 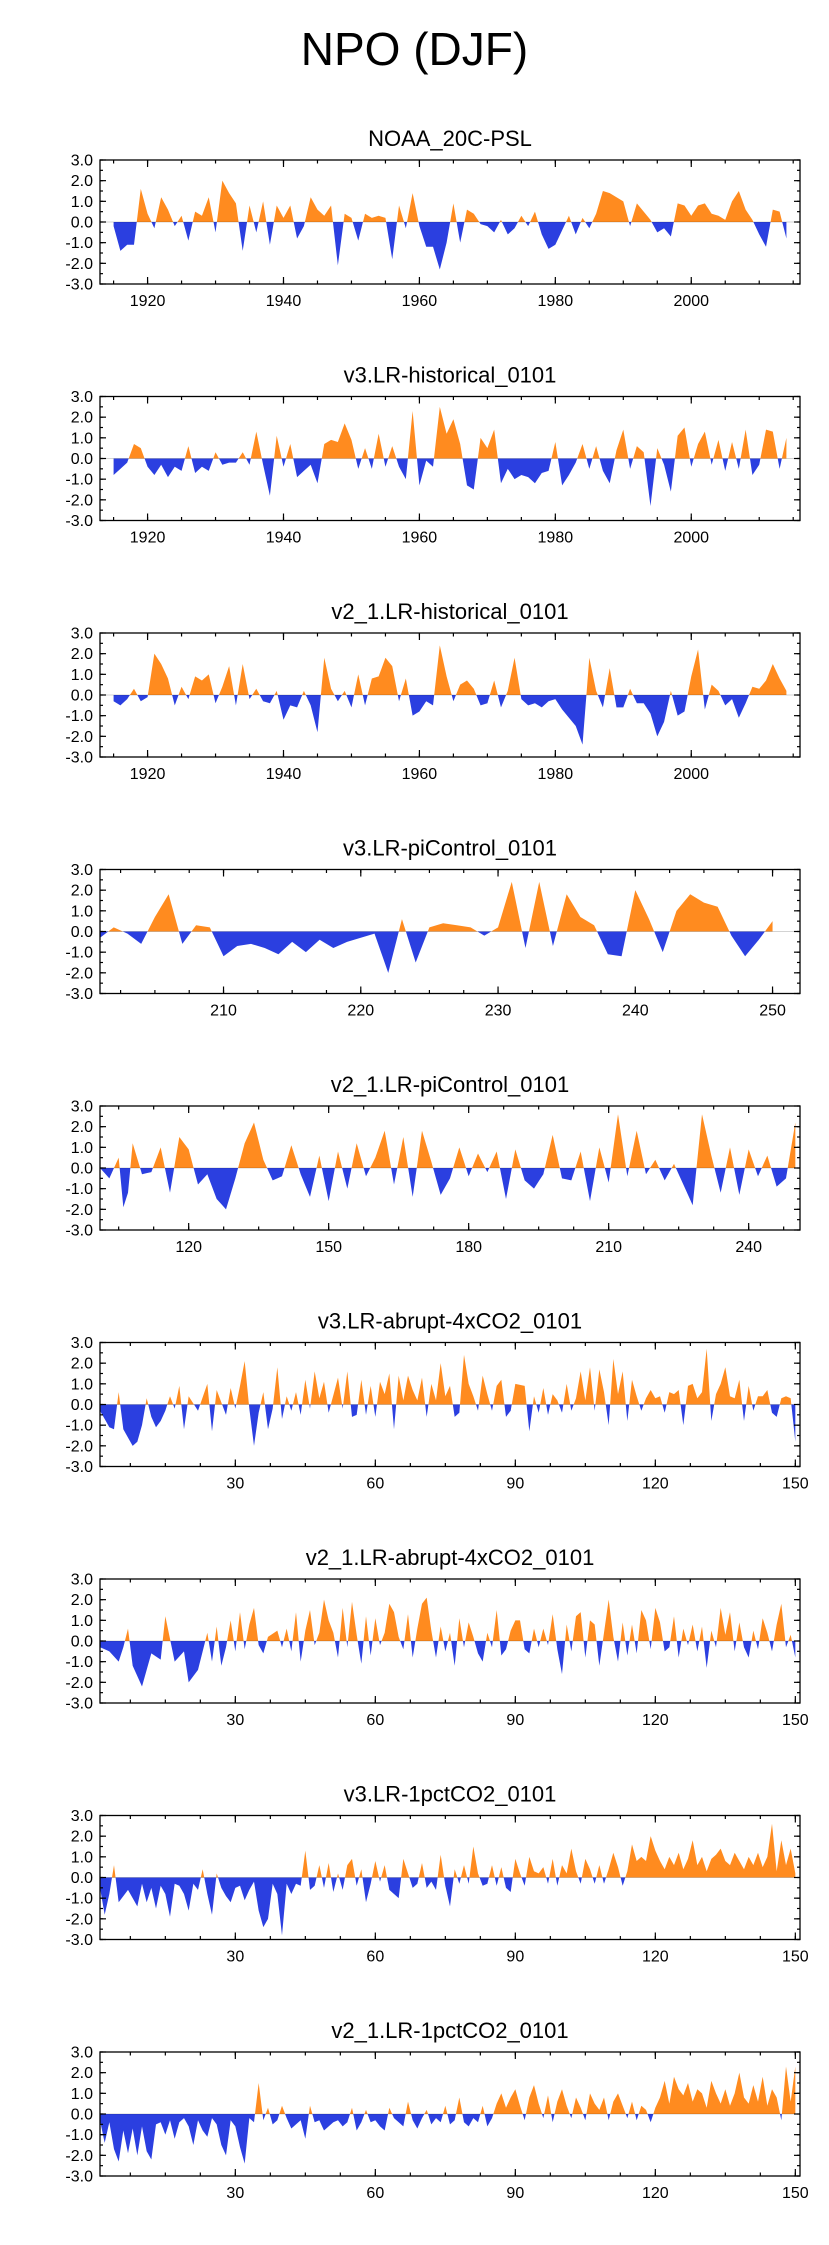 I want to click on chart-title: NOAA_20C-PSL, so click(x=450, y=138).